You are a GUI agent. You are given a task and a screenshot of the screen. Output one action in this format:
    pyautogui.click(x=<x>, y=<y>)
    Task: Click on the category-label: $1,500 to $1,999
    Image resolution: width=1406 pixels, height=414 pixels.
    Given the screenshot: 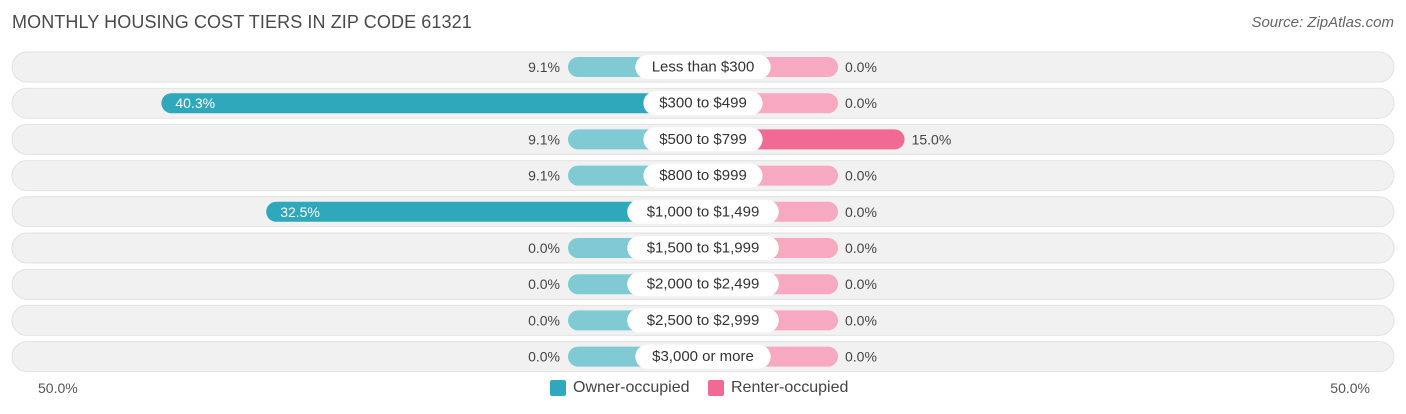 What is the action you would take?
    pyautogui.click(x=703, y=248)
    